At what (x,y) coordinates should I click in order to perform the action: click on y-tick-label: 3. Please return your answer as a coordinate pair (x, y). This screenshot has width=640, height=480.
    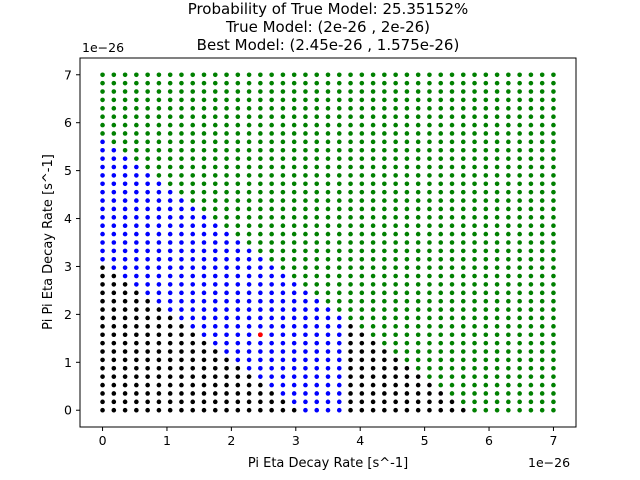
    Looking at the image, I should click on (68, 266).